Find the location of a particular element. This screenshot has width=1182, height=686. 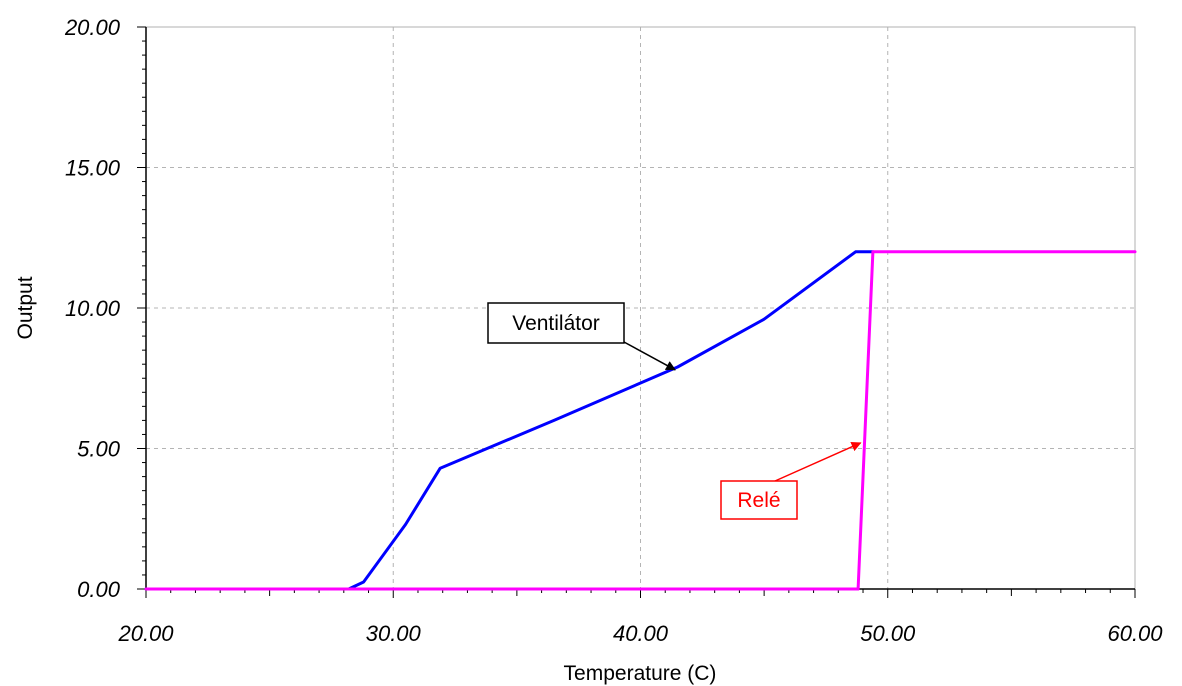

x-tick-label: 50.00 is located at coordinates (888, 633).